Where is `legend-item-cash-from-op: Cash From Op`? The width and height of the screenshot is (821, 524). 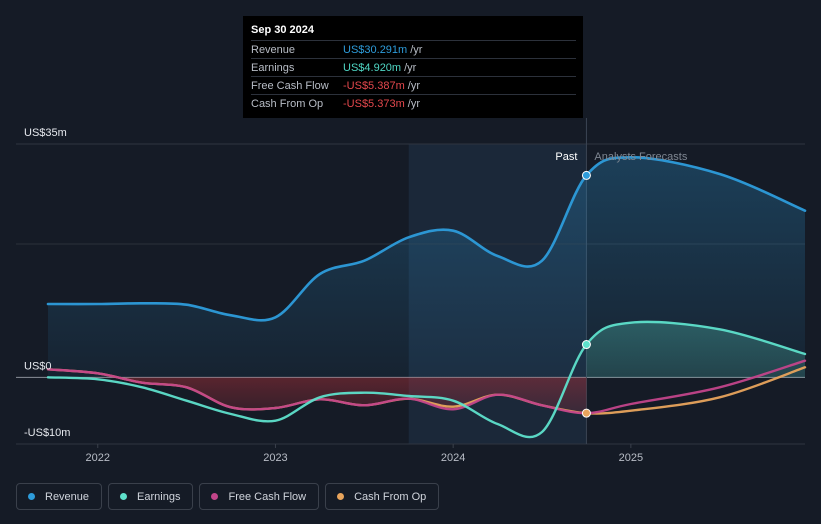
legend-item-cash-from-op: Cash From Op is located at coordinates (382, 496).